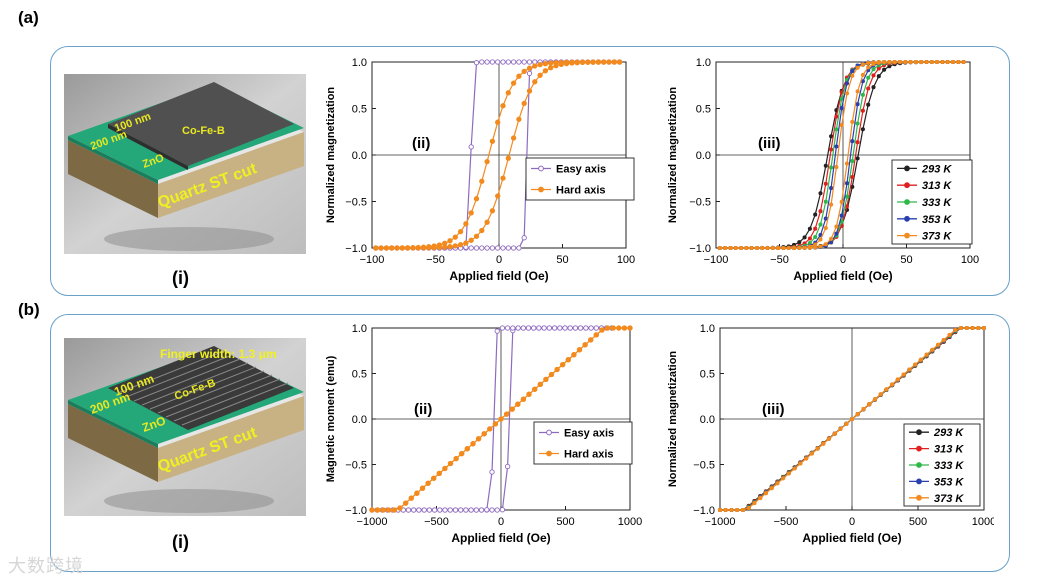 The width and height of the screenshot is (1062, 586). I want to click on legend-entry: Easy axis, so click(589, 434).